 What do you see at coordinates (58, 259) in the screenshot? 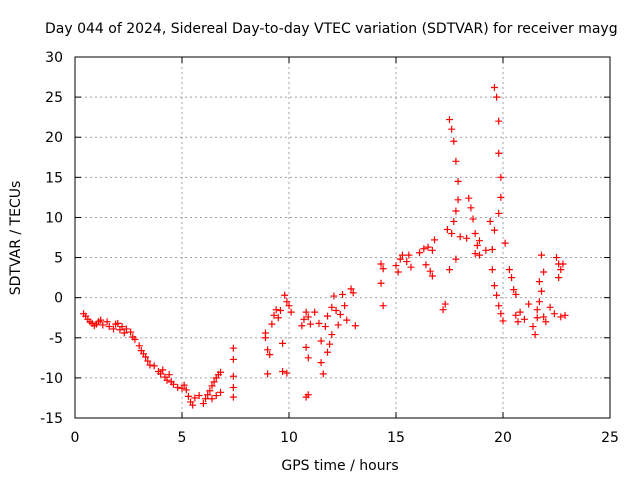
I see `y-tick-label: 5` at bounding box center [58, 259].